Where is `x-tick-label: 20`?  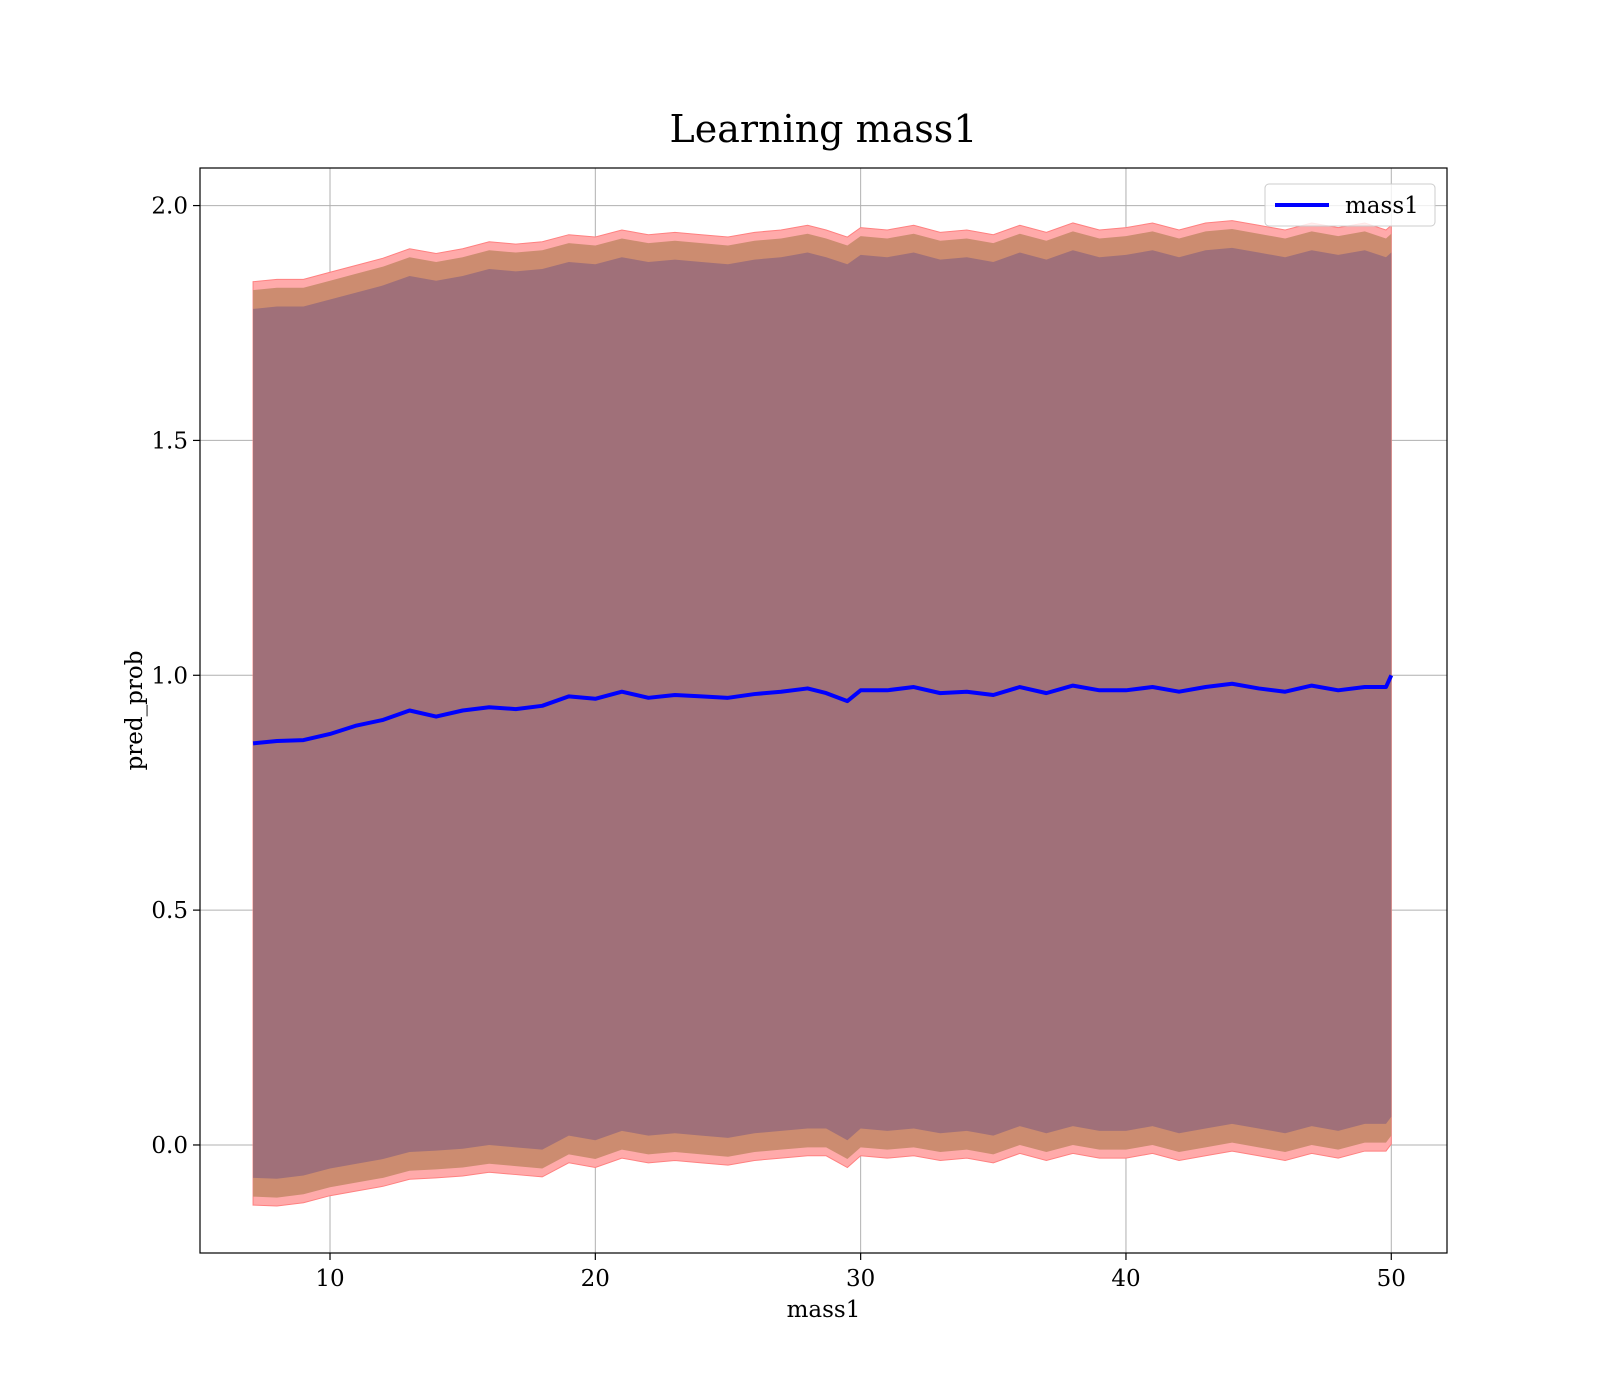 x-tick-label: 20 is located at coordinates (595, 1279).